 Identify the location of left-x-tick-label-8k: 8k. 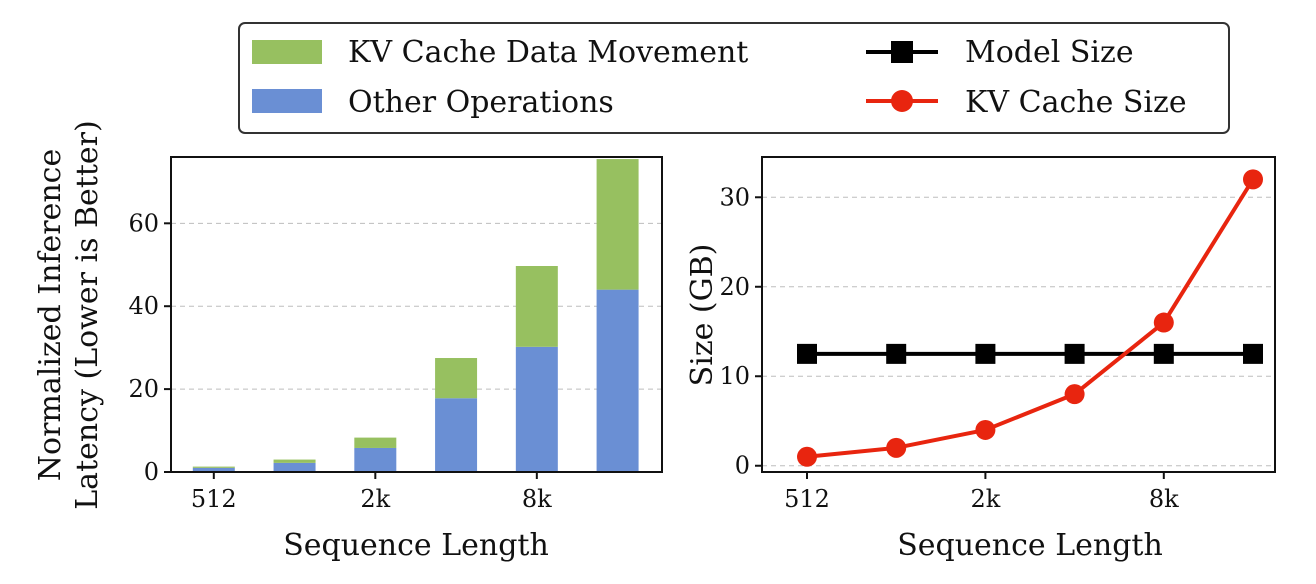
(537, 499).